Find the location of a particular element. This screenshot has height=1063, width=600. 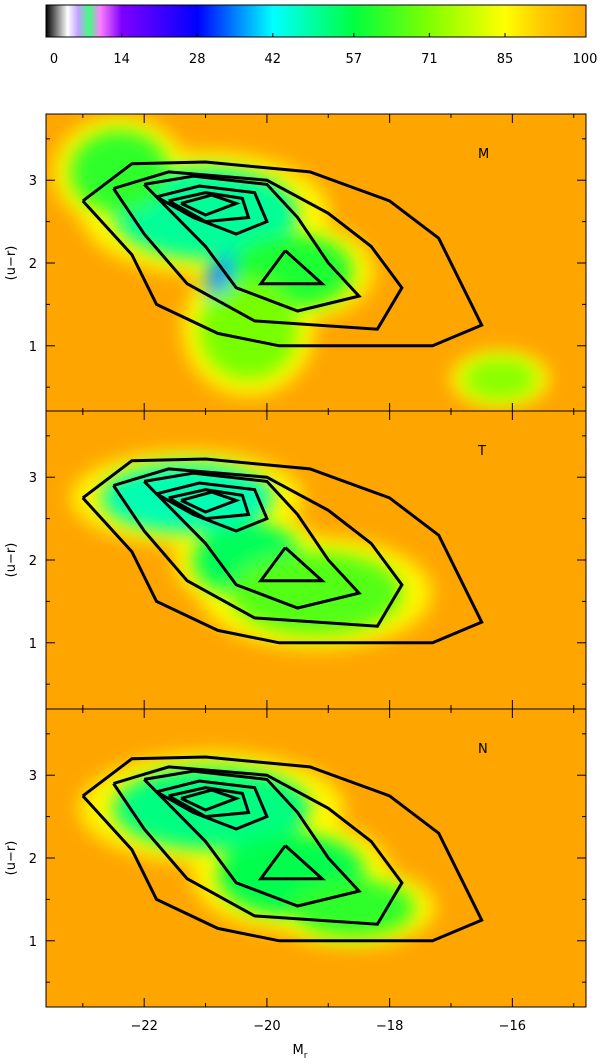

x-tick-label: −16 is located at coordinates (512, 1026).